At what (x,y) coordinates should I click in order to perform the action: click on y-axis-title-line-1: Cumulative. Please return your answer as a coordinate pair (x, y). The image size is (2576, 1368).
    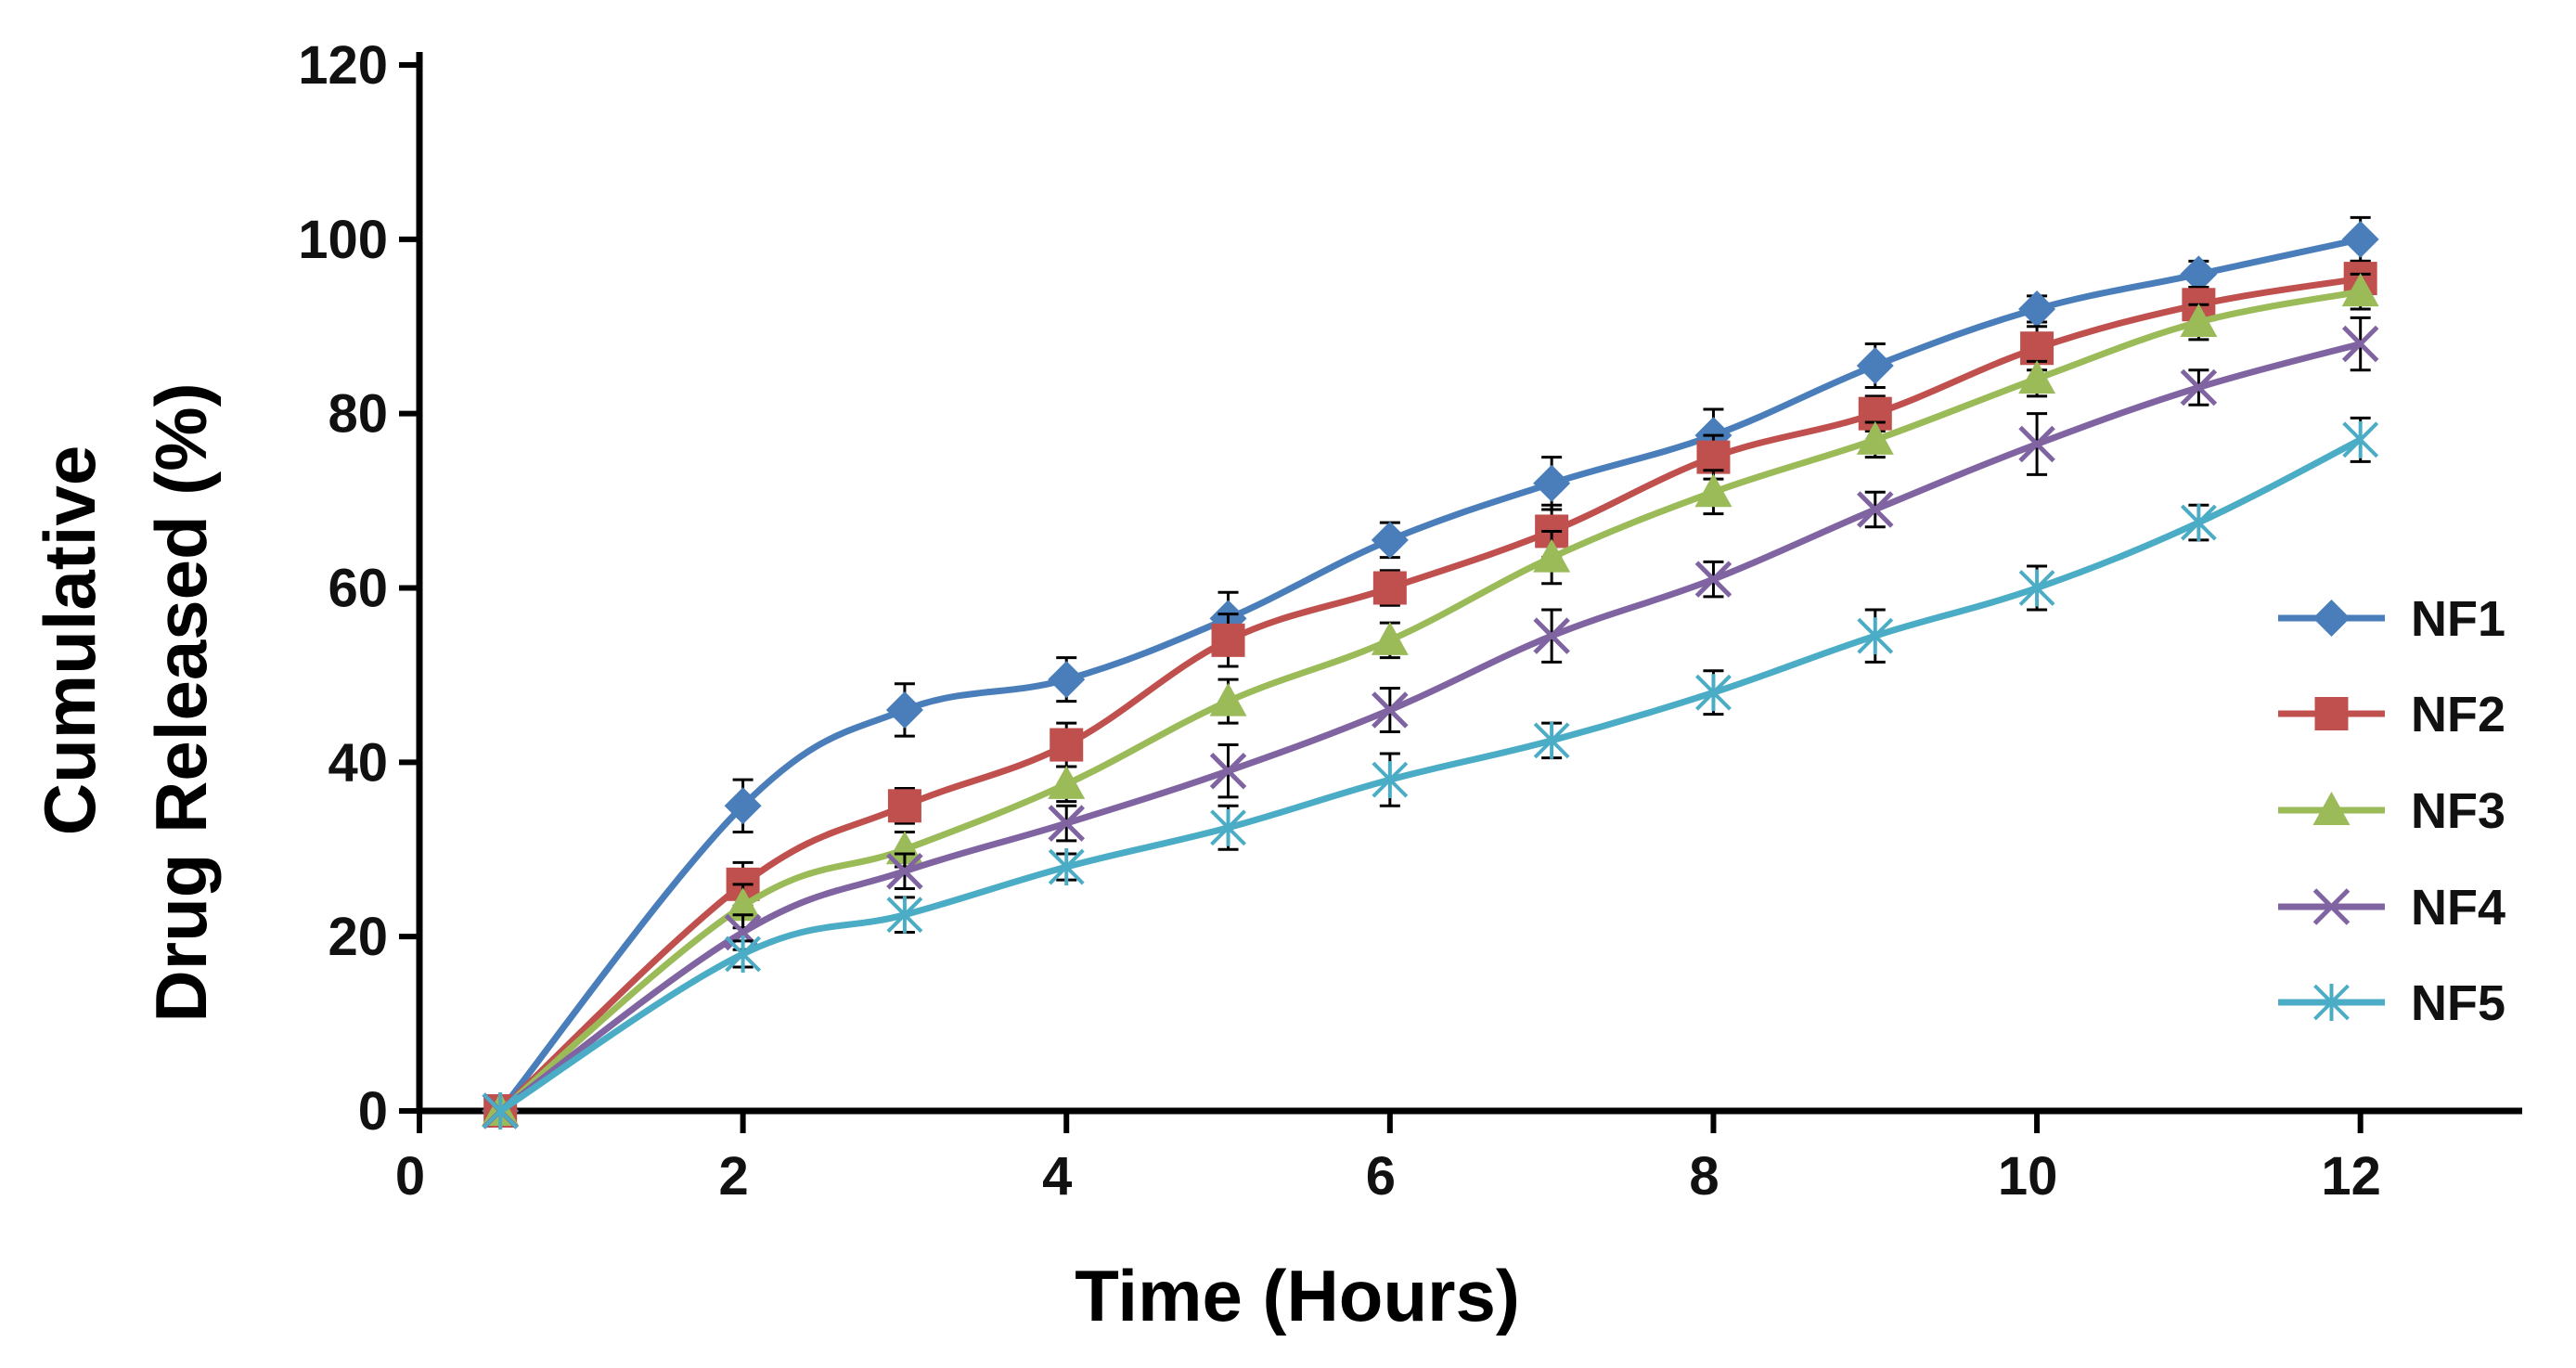
    Looking at the image, I should click on (69, 640).